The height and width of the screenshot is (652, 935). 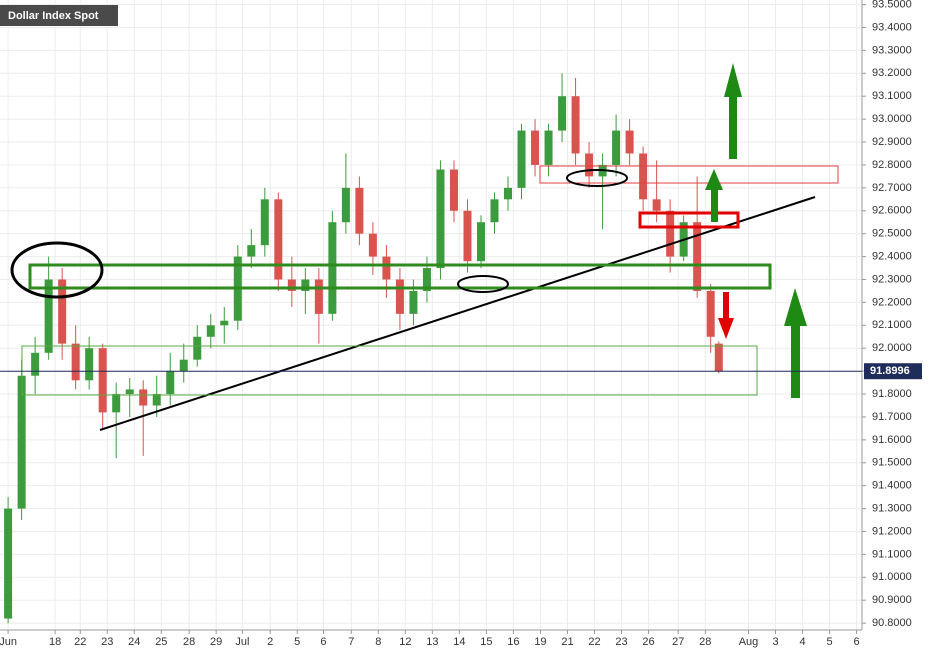 I want to click on x-tick-label: 25, so click(x=161, y=642).